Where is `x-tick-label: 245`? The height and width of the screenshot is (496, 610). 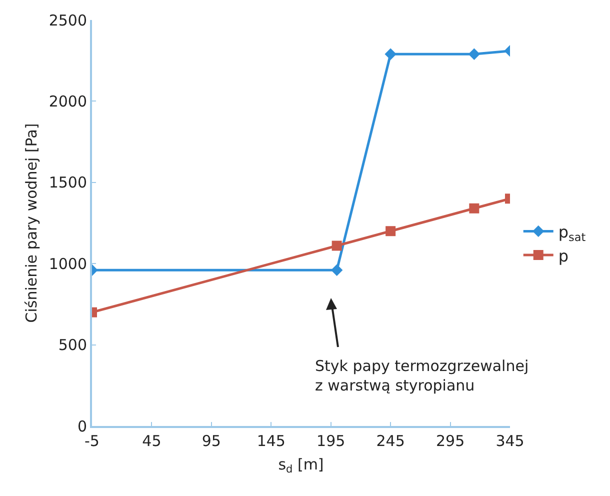
x-tick-label: 245 is located at coordinates (390, 441).